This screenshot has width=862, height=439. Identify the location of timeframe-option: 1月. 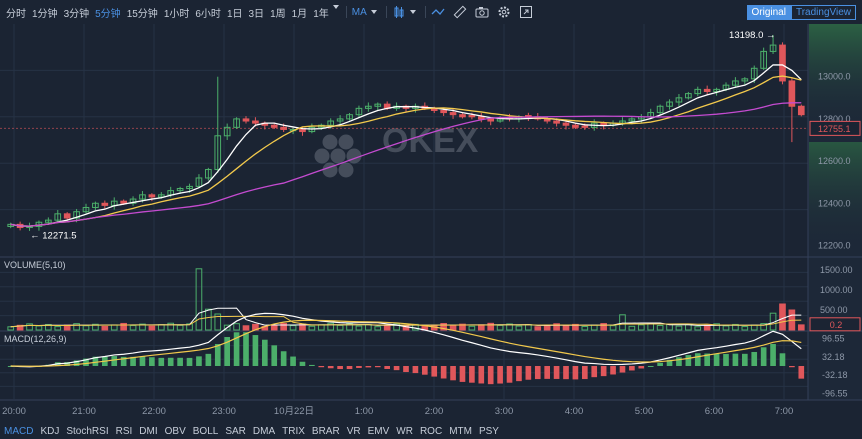
(299, 14).